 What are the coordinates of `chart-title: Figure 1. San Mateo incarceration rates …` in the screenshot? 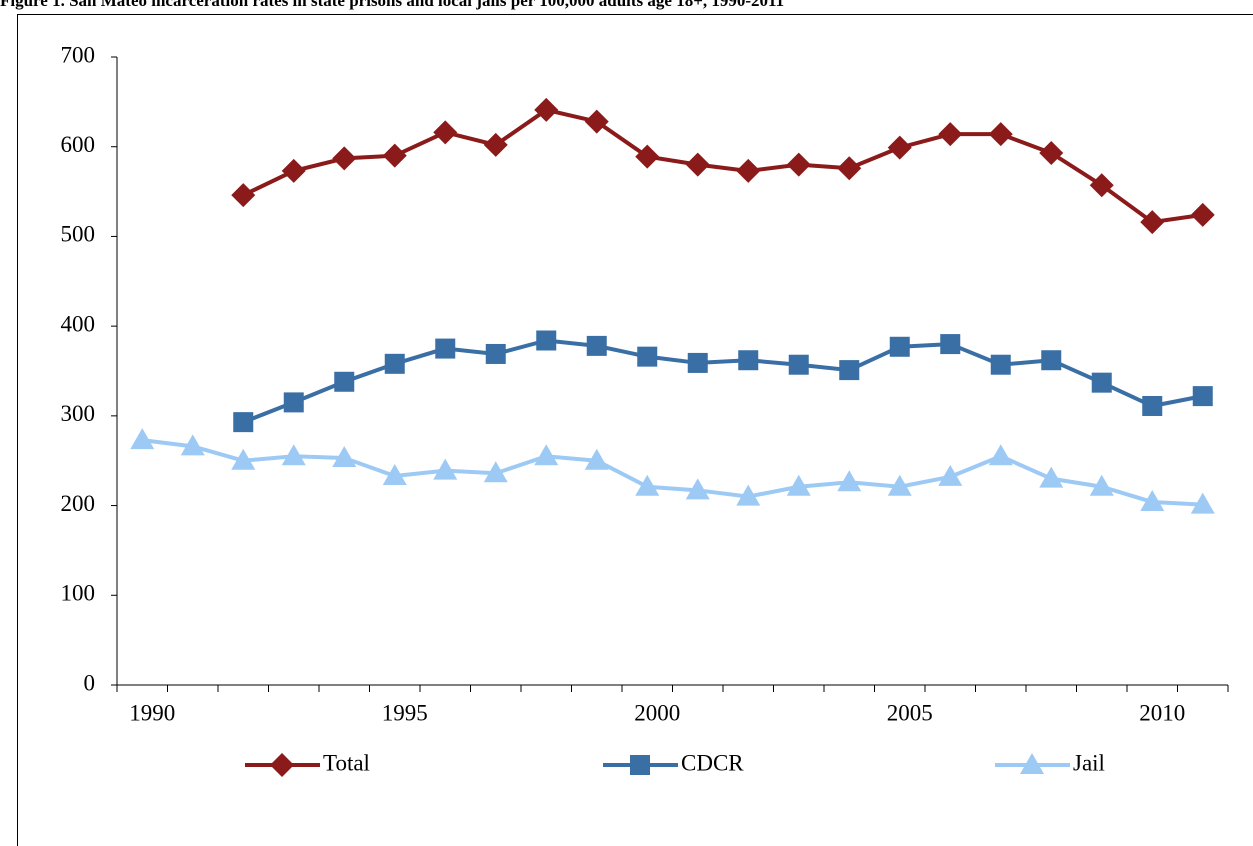 It's located at (392, 5).